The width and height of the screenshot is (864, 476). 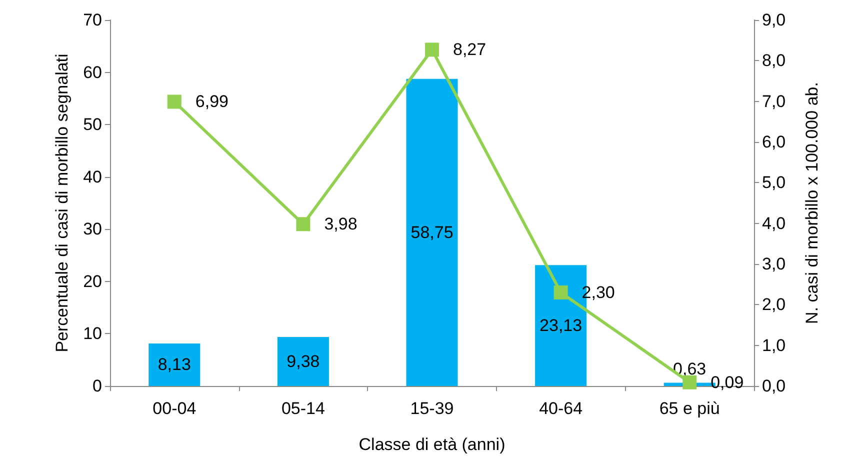 What do you see at coordinates (774, 182) in the screenshot?
I see `y2-tick-label: 5,0` at bounding box center [774, 182].